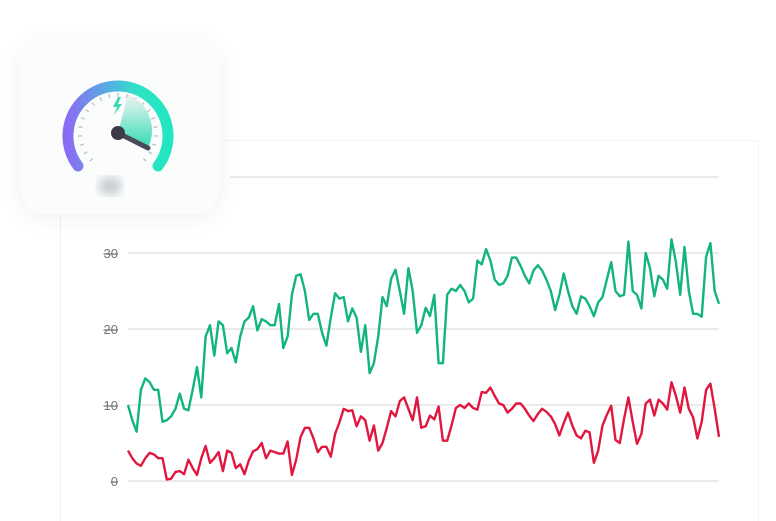 The image size is (776, 521). Describe the element at coordinates (111, 405) in the screenshot. I see `y-tick-label: 10` at that location.